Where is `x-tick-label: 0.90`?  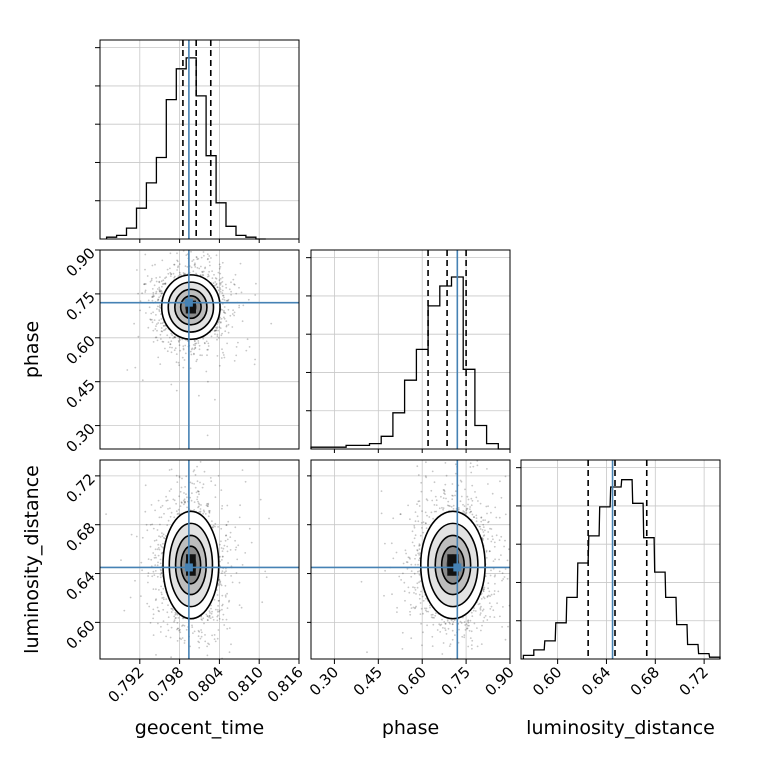
x-tick-label: 0.90 is located at coordinates (499, 681).